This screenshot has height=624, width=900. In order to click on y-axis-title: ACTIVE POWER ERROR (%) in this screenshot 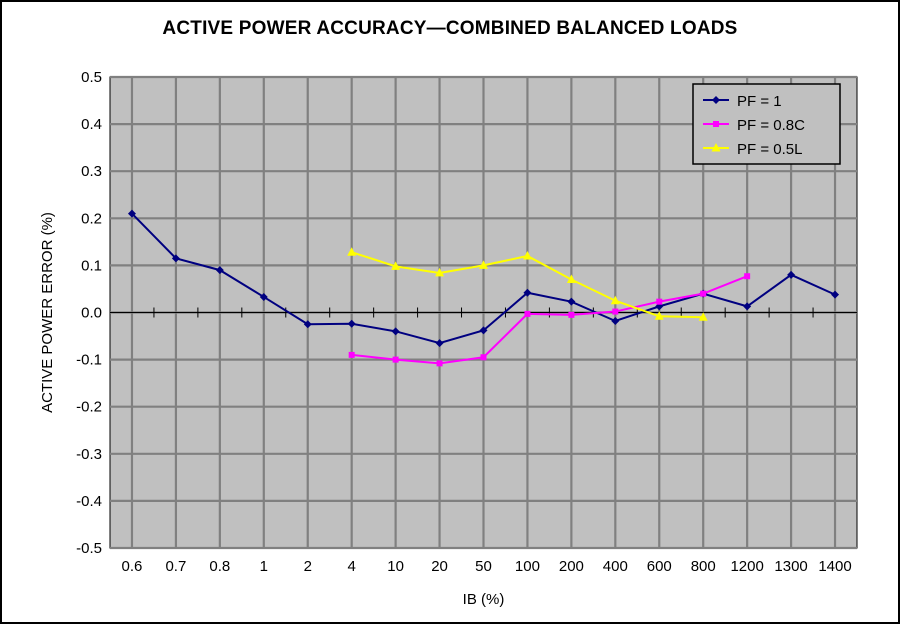, I will do `click(47, 312)`.